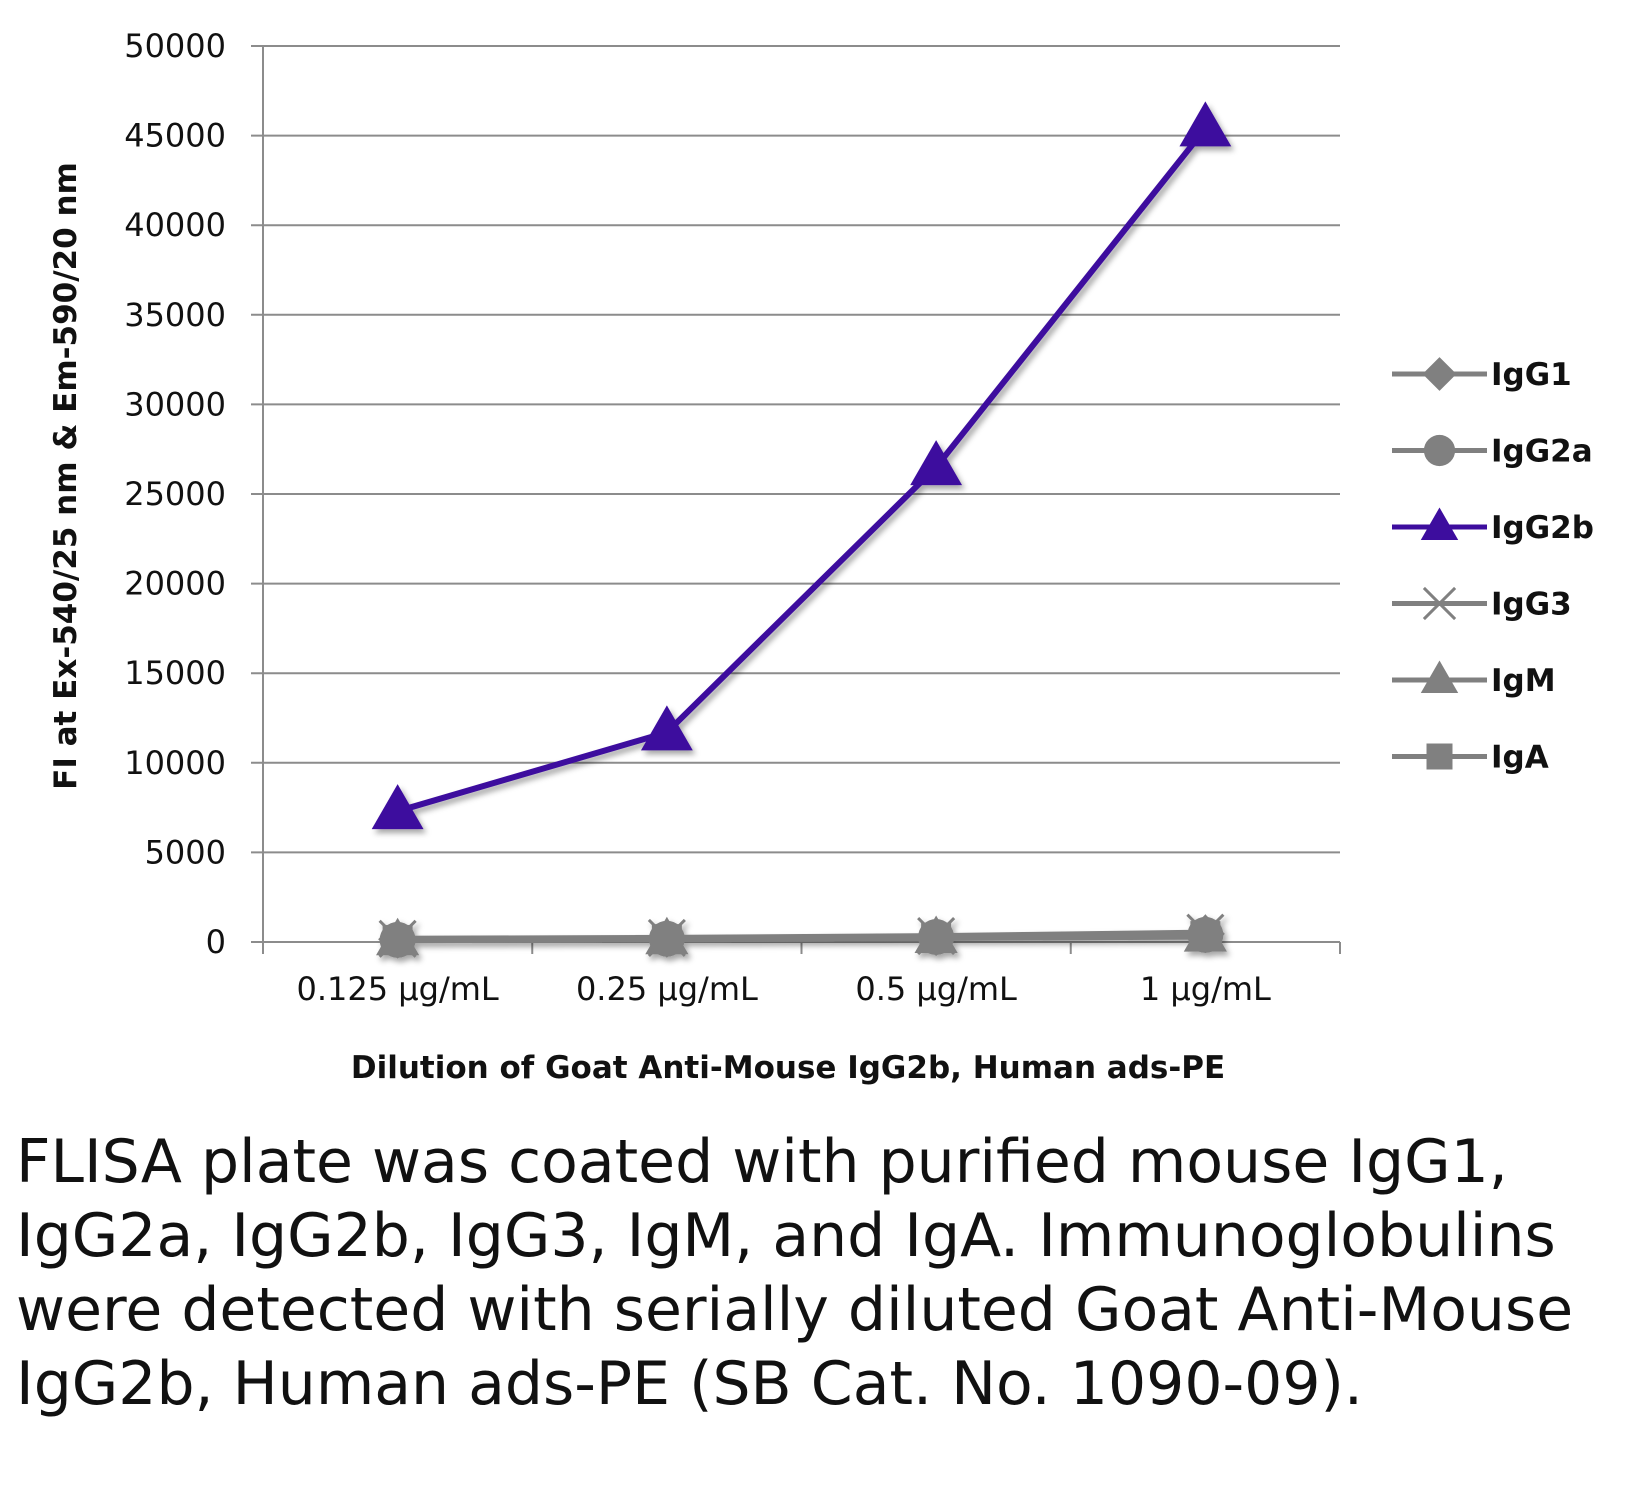 The image size is (1633, 1502). Describe the element at coordinates (1482, 375) in the screenshot. I see `legend-item-igg1: IgG1` at that location.